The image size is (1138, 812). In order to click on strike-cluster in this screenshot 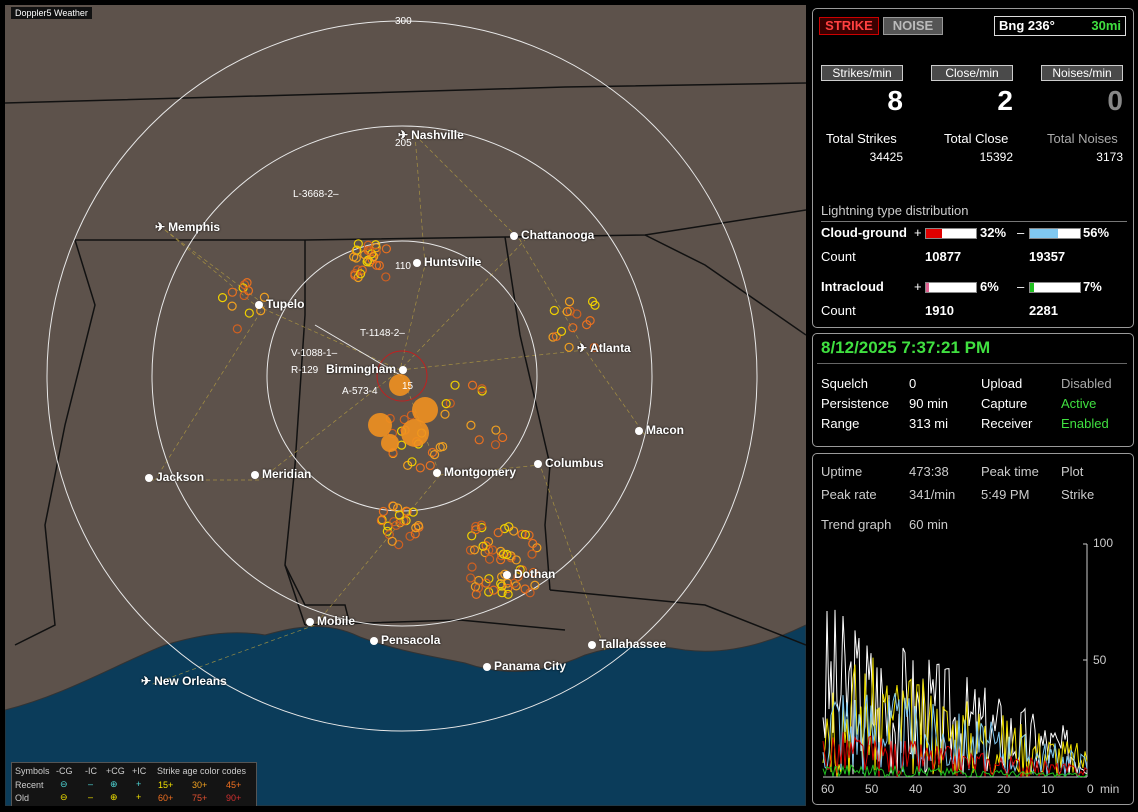, I will do `click(425, 410)`.